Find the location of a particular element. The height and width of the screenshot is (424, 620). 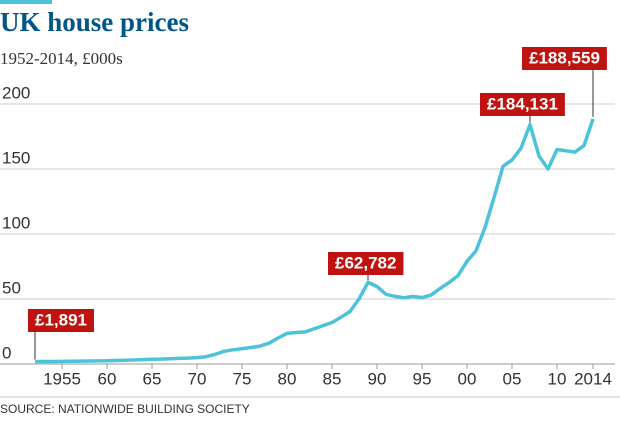

x-tick-label: 05 is located at coordinates (512, 378).